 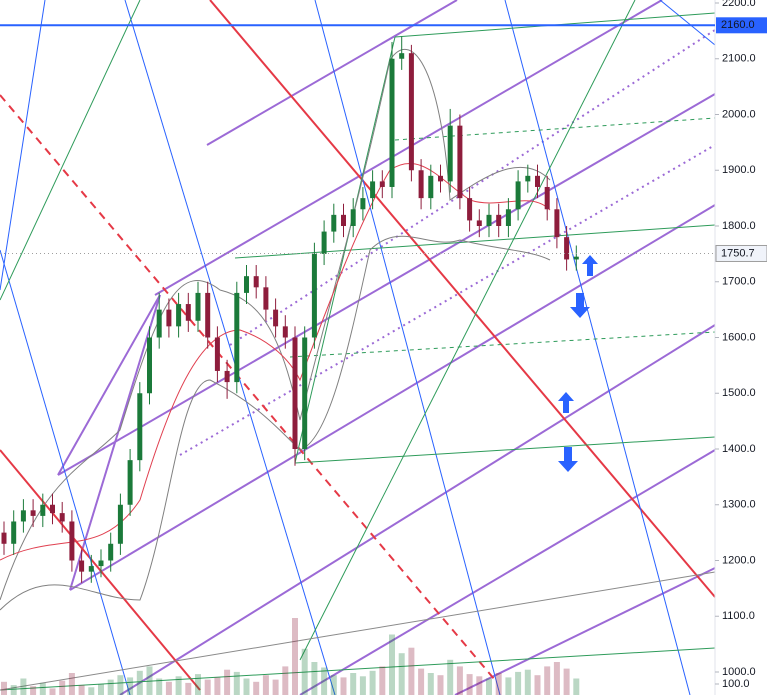 What do you see at coordinates (566, 402) in the screenshot?
I see `up-arrow` at bounding box center [566, 402].